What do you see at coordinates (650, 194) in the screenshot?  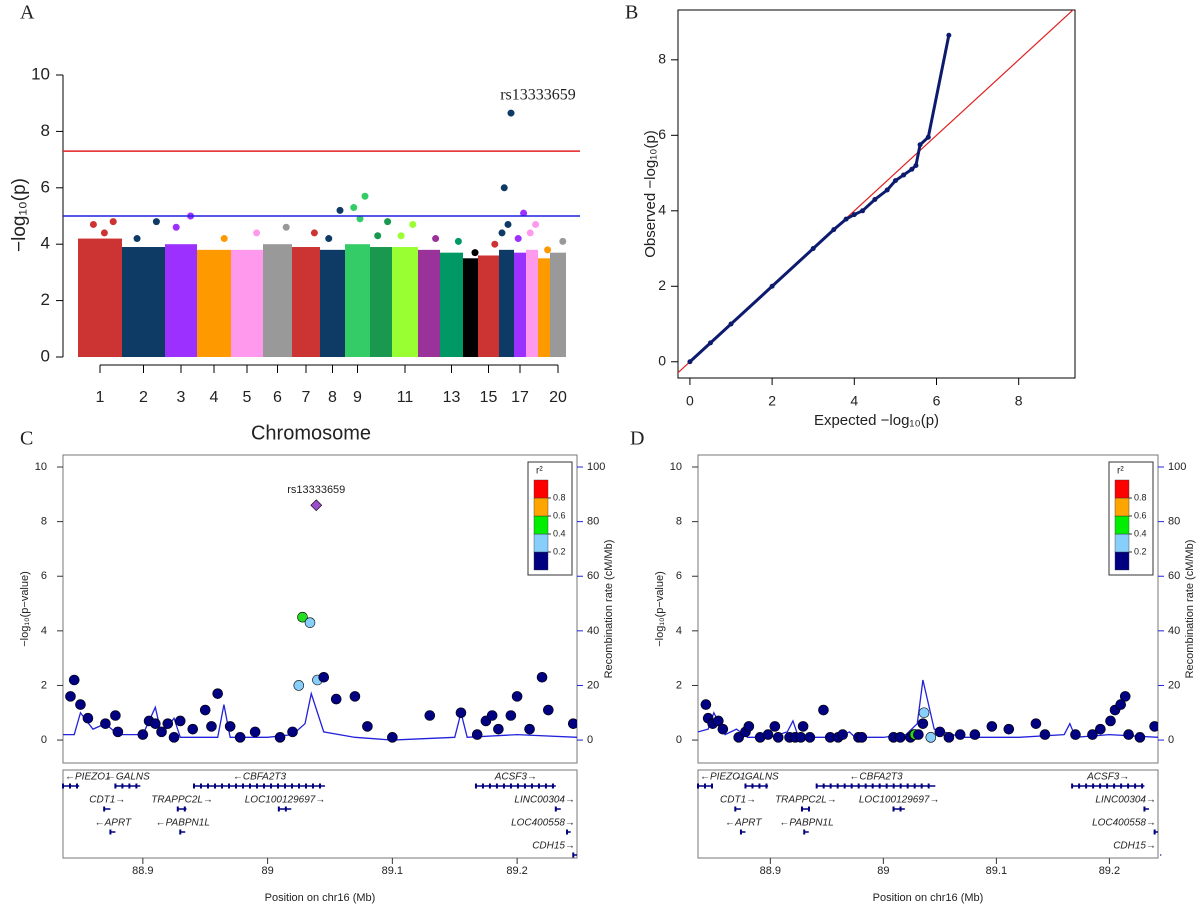 I see `y-axis-label: Observed −log₁₀(p)` at bounding box center [650, 194].